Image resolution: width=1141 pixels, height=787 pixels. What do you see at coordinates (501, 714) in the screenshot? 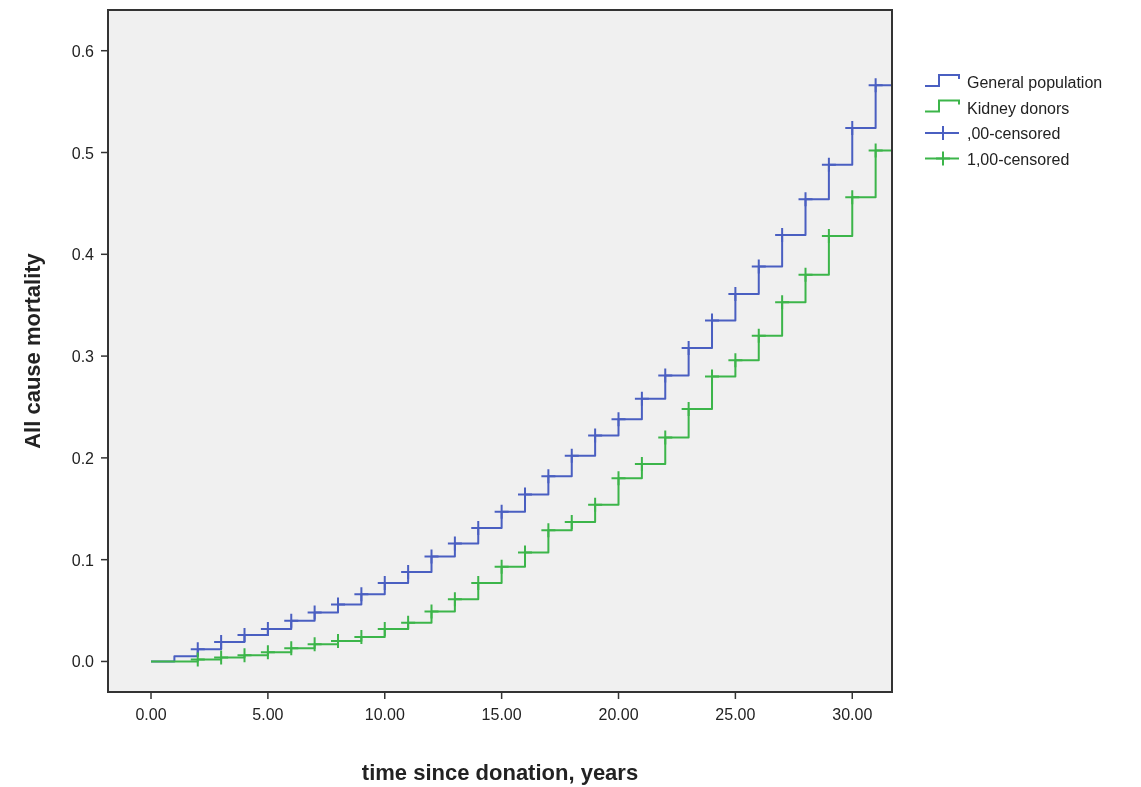
I see `x-tick-label: 15.00` at bounding box center [501, 714].